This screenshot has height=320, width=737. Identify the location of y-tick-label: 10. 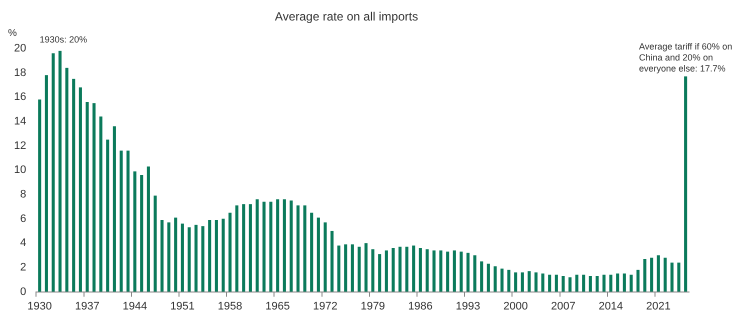
(20, 170).